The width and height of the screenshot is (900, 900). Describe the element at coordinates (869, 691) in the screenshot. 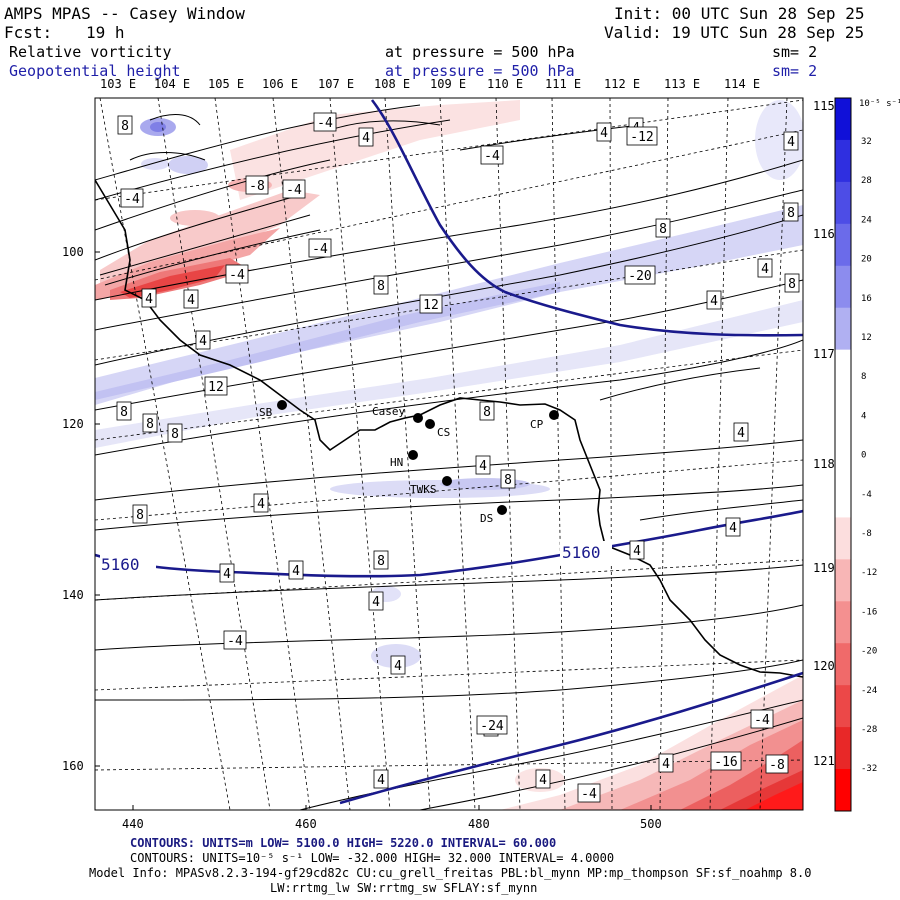

I see `colorbar-level-label: -24` at that location.